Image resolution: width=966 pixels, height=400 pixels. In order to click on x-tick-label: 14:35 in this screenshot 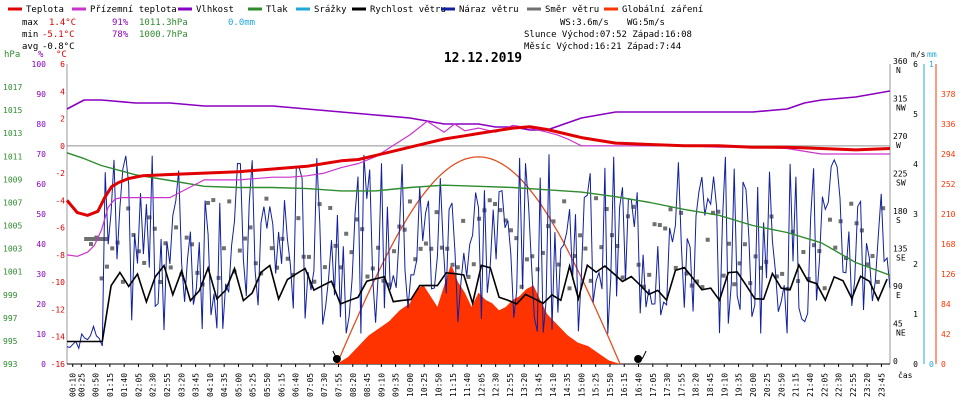, I will do `click(567, 385)`.